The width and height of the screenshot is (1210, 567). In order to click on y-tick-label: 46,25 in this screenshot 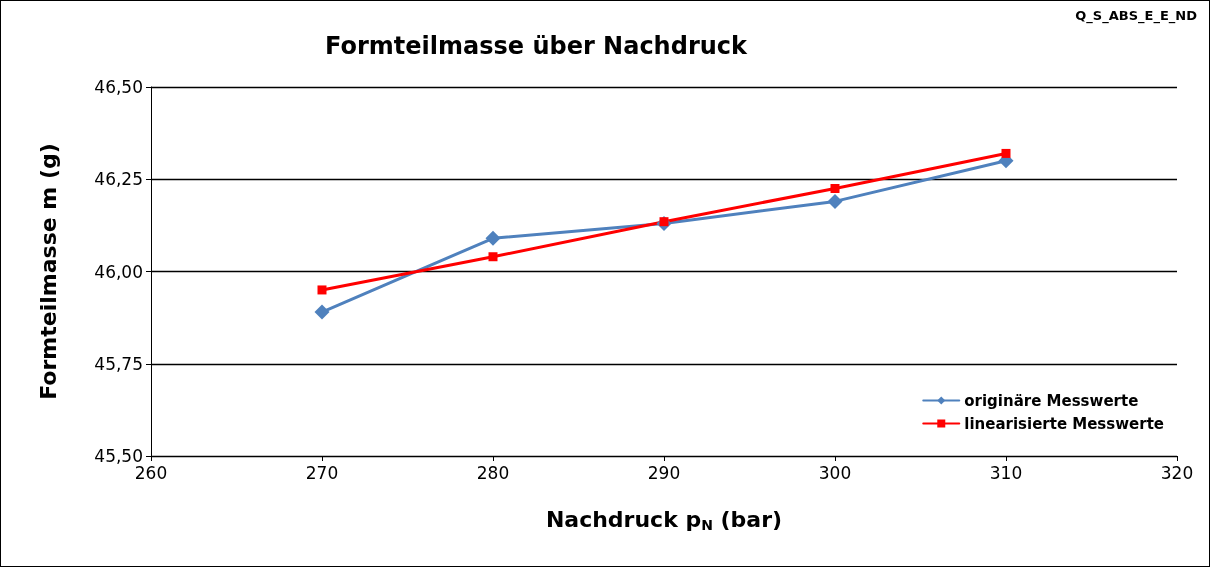, I will do `click(118, 179)`.